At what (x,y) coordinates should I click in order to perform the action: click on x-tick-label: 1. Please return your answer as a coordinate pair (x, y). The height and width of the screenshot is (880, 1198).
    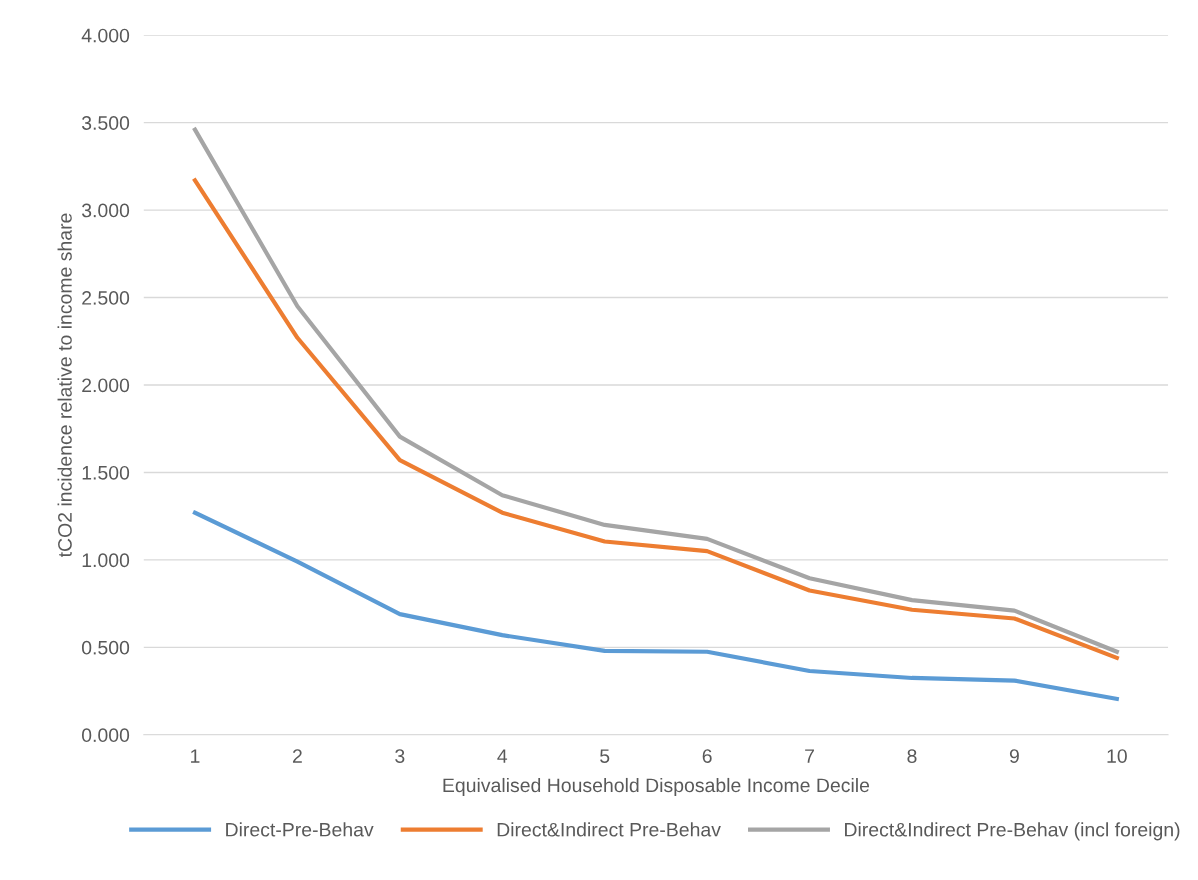
    Looking at the image, I should click on (195, 756).